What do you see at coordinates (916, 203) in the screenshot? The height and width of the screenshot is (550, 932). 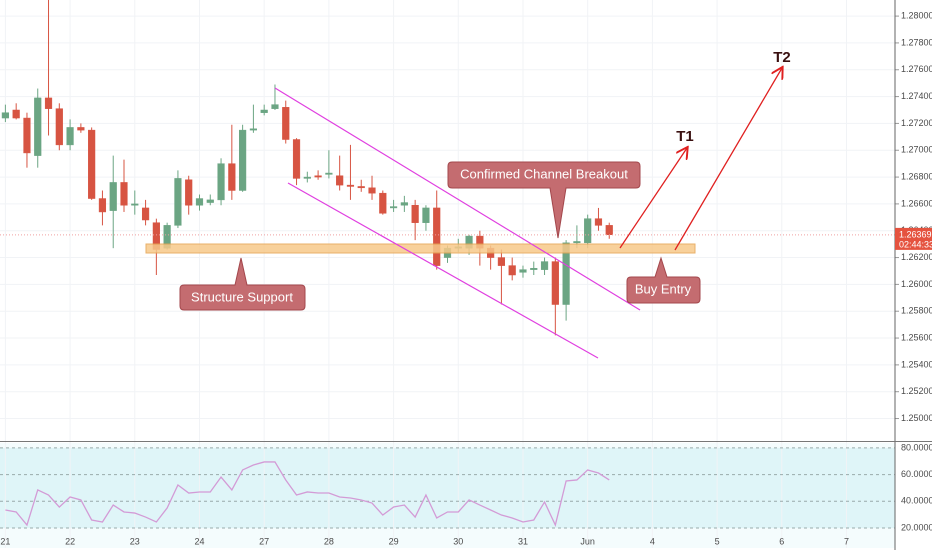 I see `y-tick-label: 1.26600` at bounding box center [916, 203].